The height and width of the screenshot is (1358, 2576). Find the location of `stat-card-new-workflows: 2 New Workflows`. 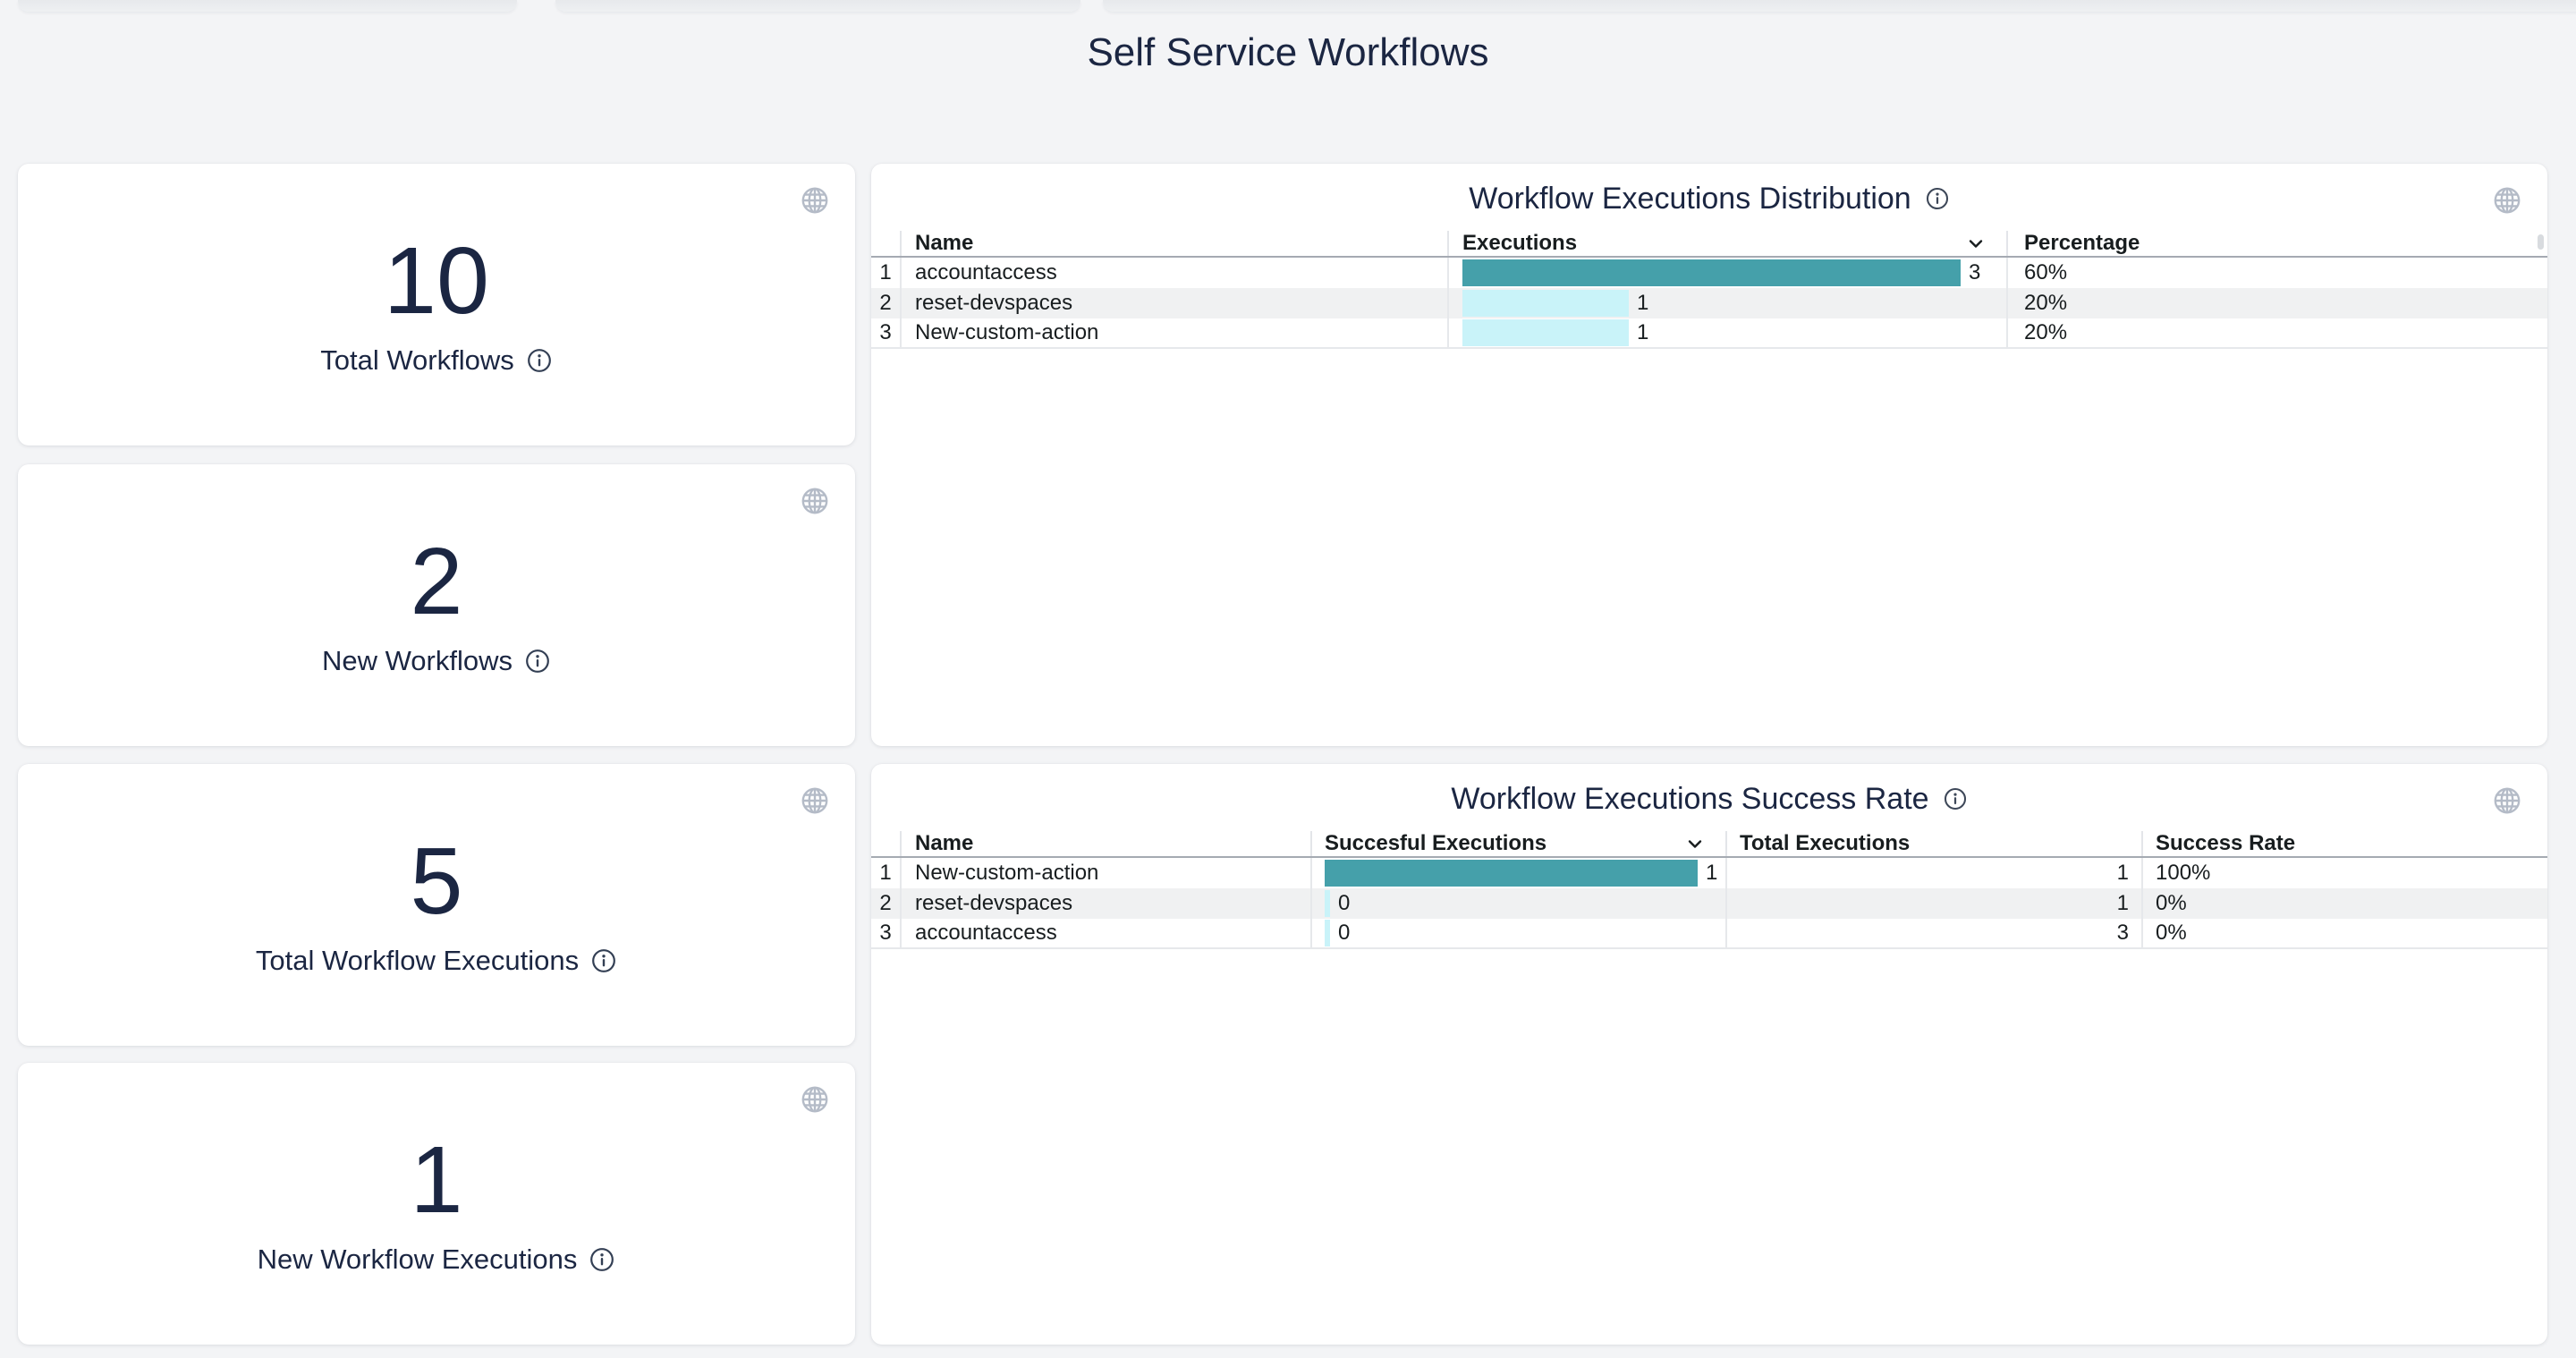

stat-card-new-workflows: 2 New Workflows is located at coordinates (436, 605).